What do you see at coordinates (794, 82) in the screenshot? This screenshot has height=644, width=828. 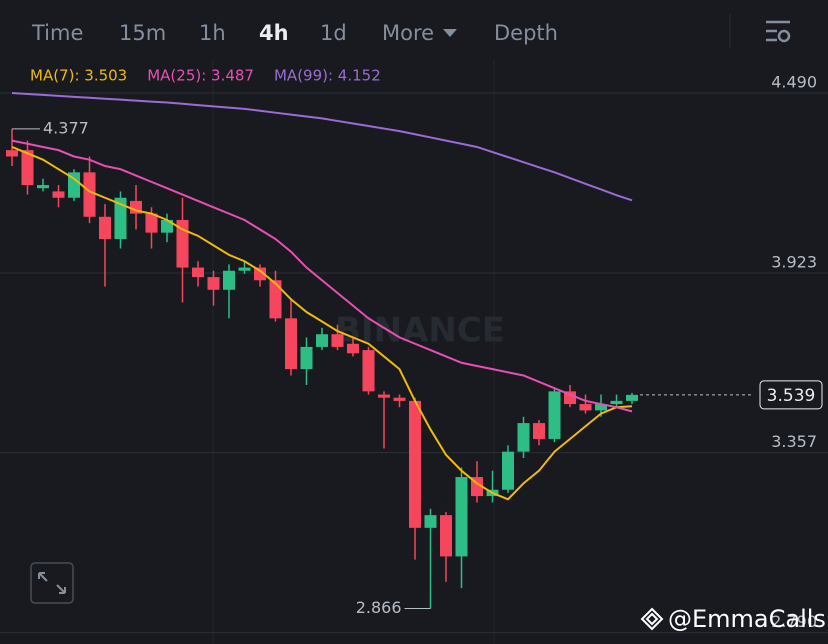 I see `y-tick-label: 4.490` at bounding box center [794, 82].